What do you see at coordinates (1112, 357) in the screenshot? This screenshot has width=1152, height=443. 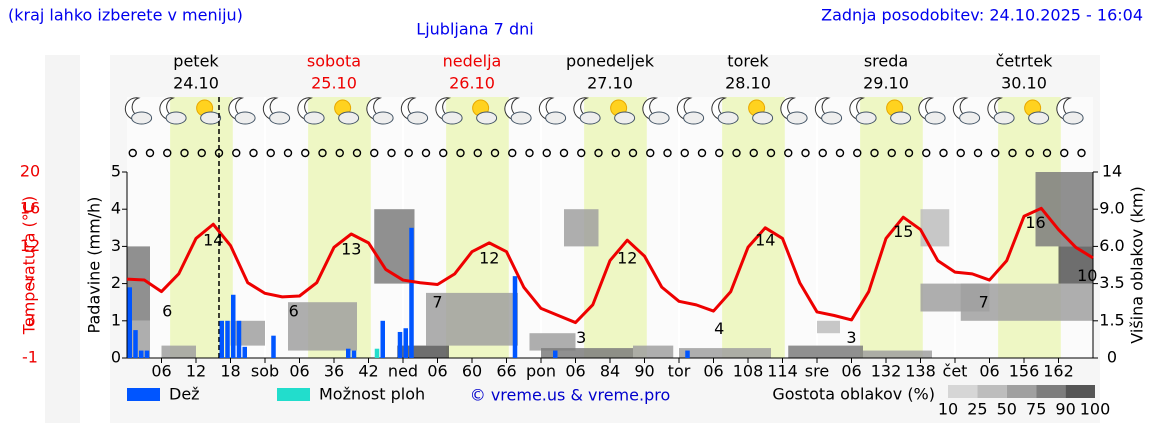 I see `y2-tick-label: 0` at bounding box center [1112, 357].